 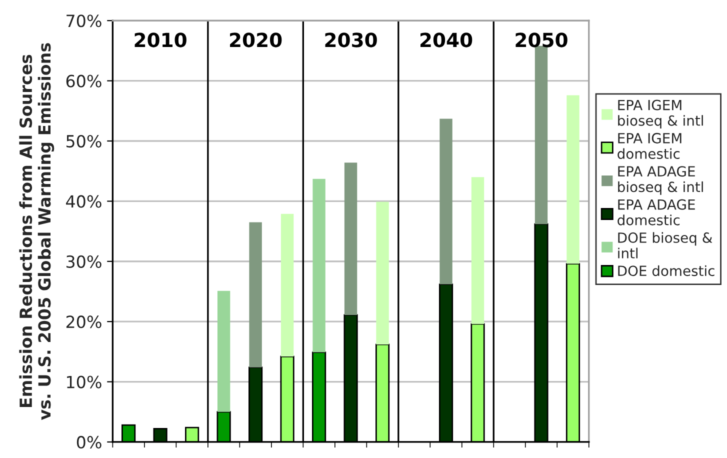 I want to click on legend-label: EPA IGEM bioseq & intl, so click(x=660, y=114).